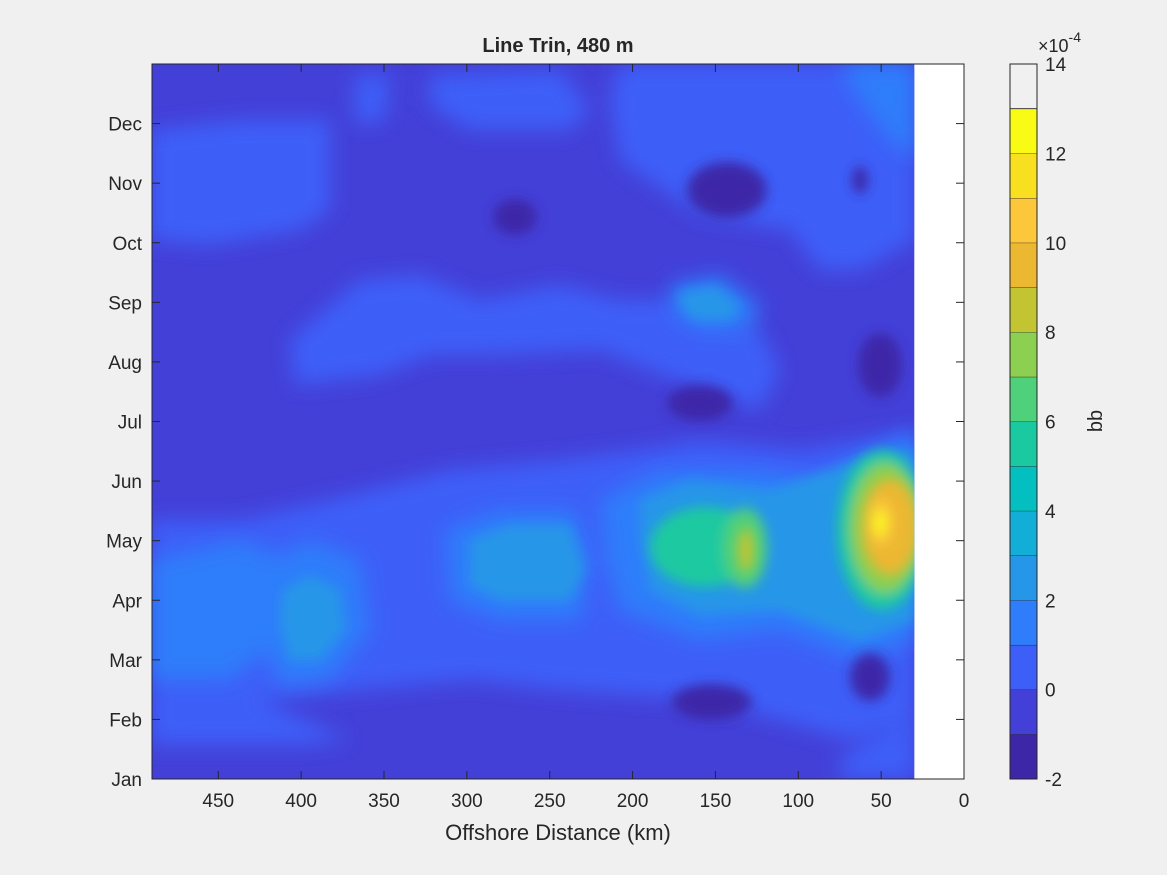 The height and width of the screenshot is (875, 1167). I want to click on colorbar-frame, so click(1023, 421).